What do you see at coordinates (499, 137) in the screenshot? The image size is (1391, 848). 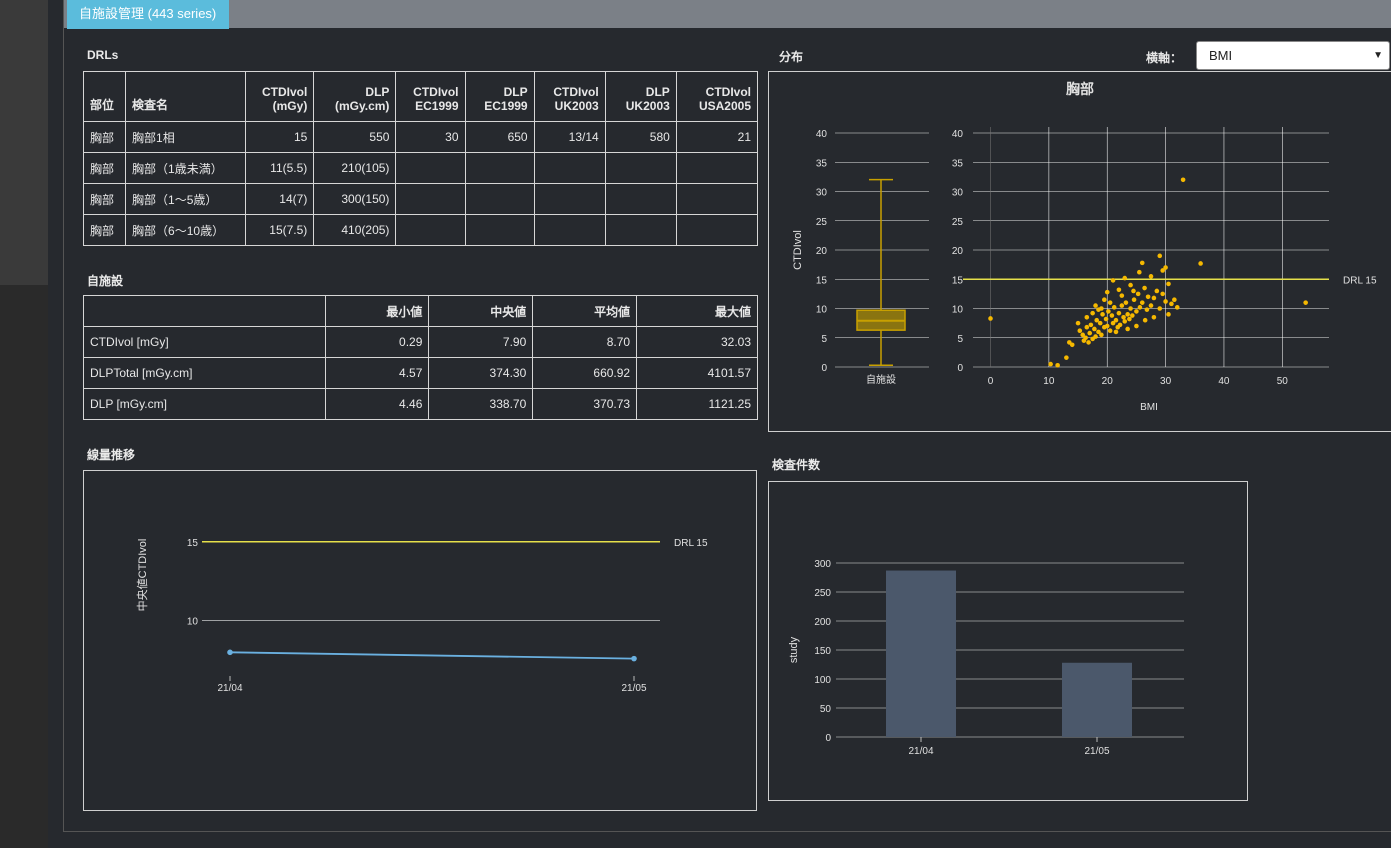 I see `table-cell: 650` at bounding box center [499, 137].